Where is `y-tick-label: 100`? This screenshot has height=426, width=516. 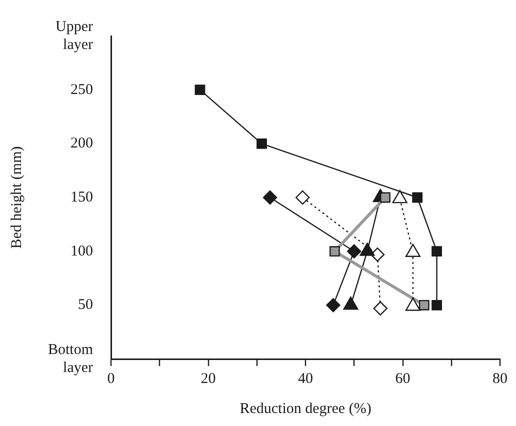 y-tick-label: 100 is located at coordinates (82, 251).